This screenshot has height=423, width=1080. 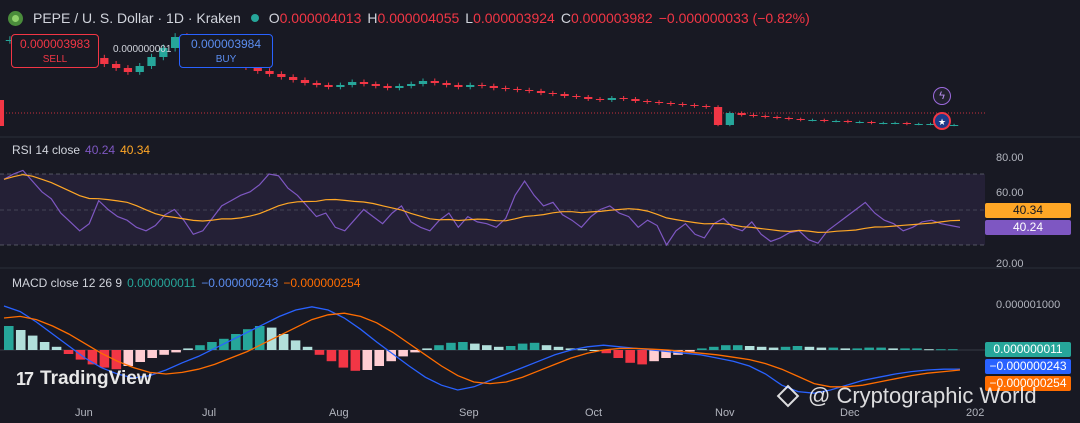 What do you see at coordinates (137, 18) in the screenshot?
I see `symbol-title: PEPE / U. S. Dollar · 1D · Kraken` at bounding box center [137, 18].